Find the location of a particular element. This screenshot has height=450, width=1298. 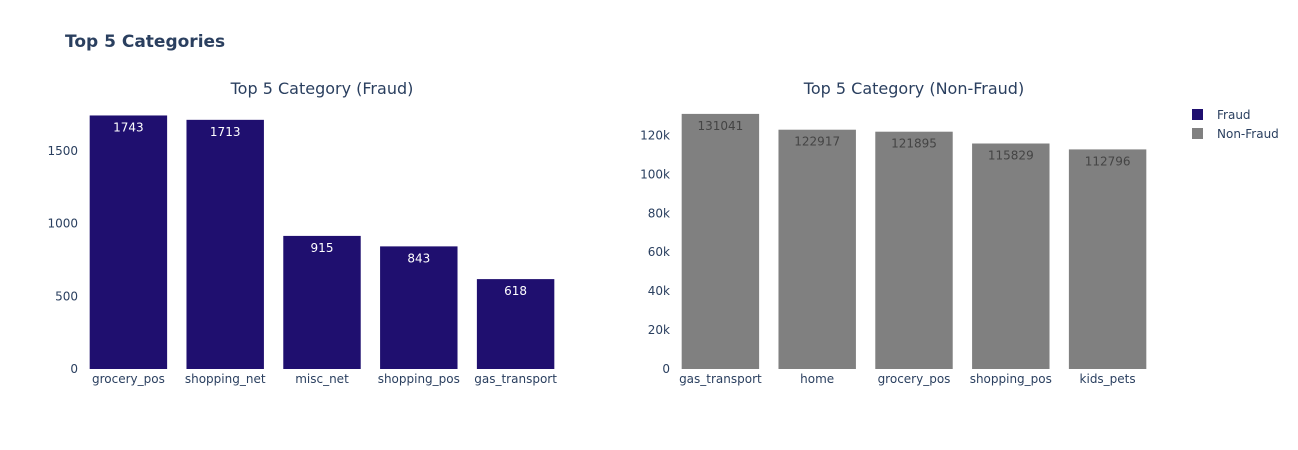

nonfraud-bar-gas_transport is located at coordinates (720, 241).